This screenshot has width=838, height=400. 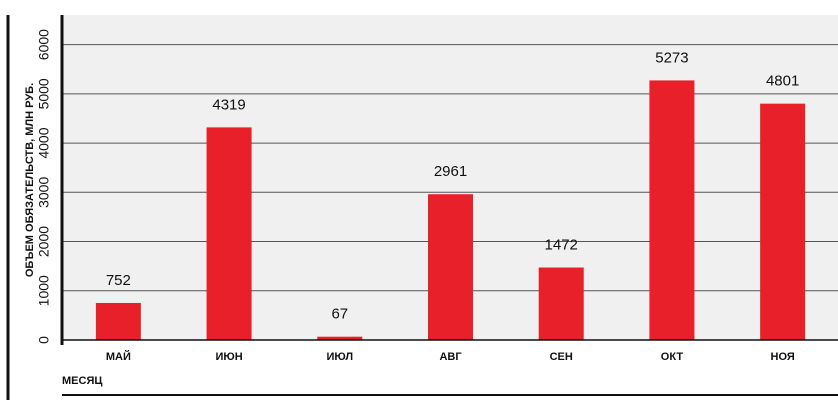 I want to click on y-tick-label: 3000, so click(x=44, y=192).